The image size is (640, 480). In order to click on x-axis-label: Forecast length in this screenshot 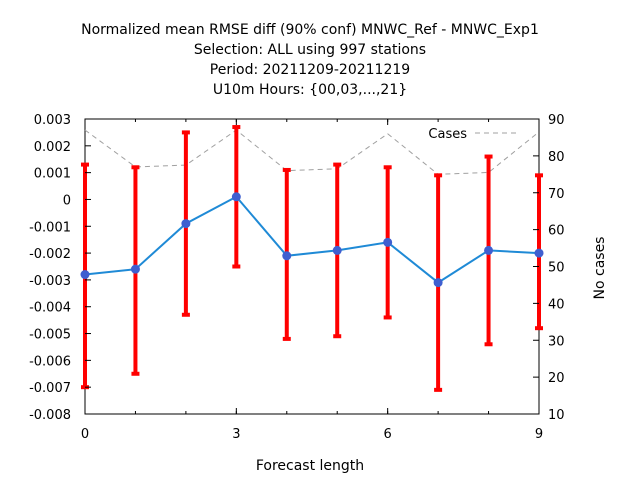, I will do `click(310, 466)`.